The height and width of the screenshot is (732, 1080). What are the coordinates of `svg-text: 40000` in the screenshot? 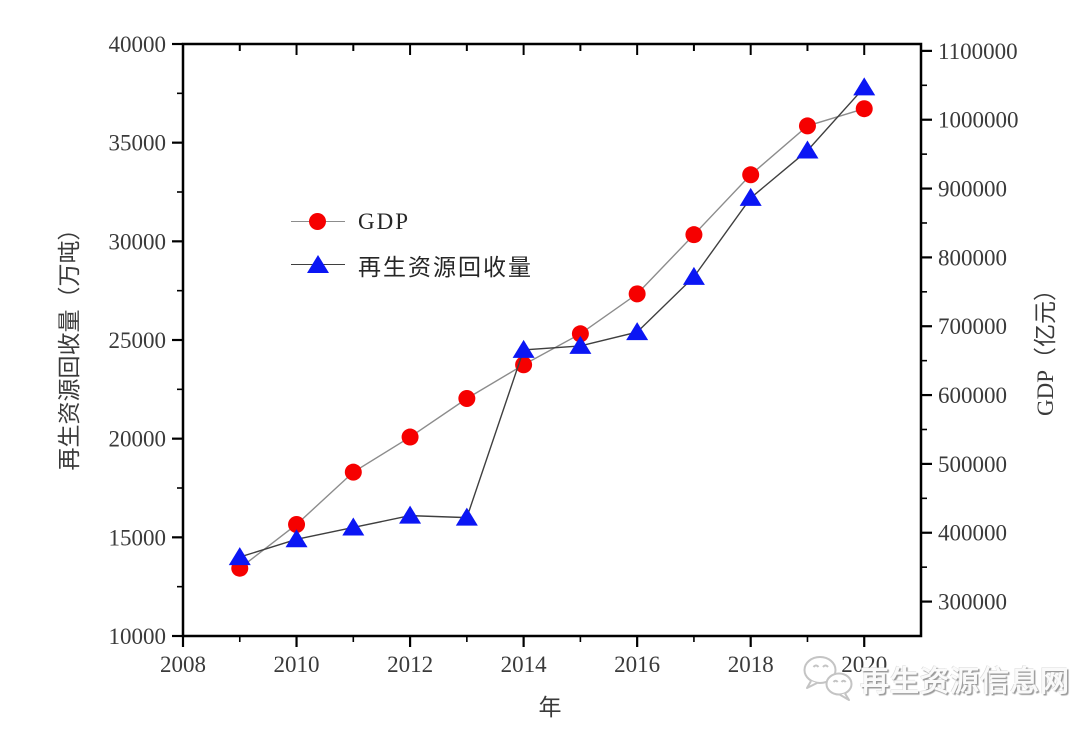 It's located at (138, 44).